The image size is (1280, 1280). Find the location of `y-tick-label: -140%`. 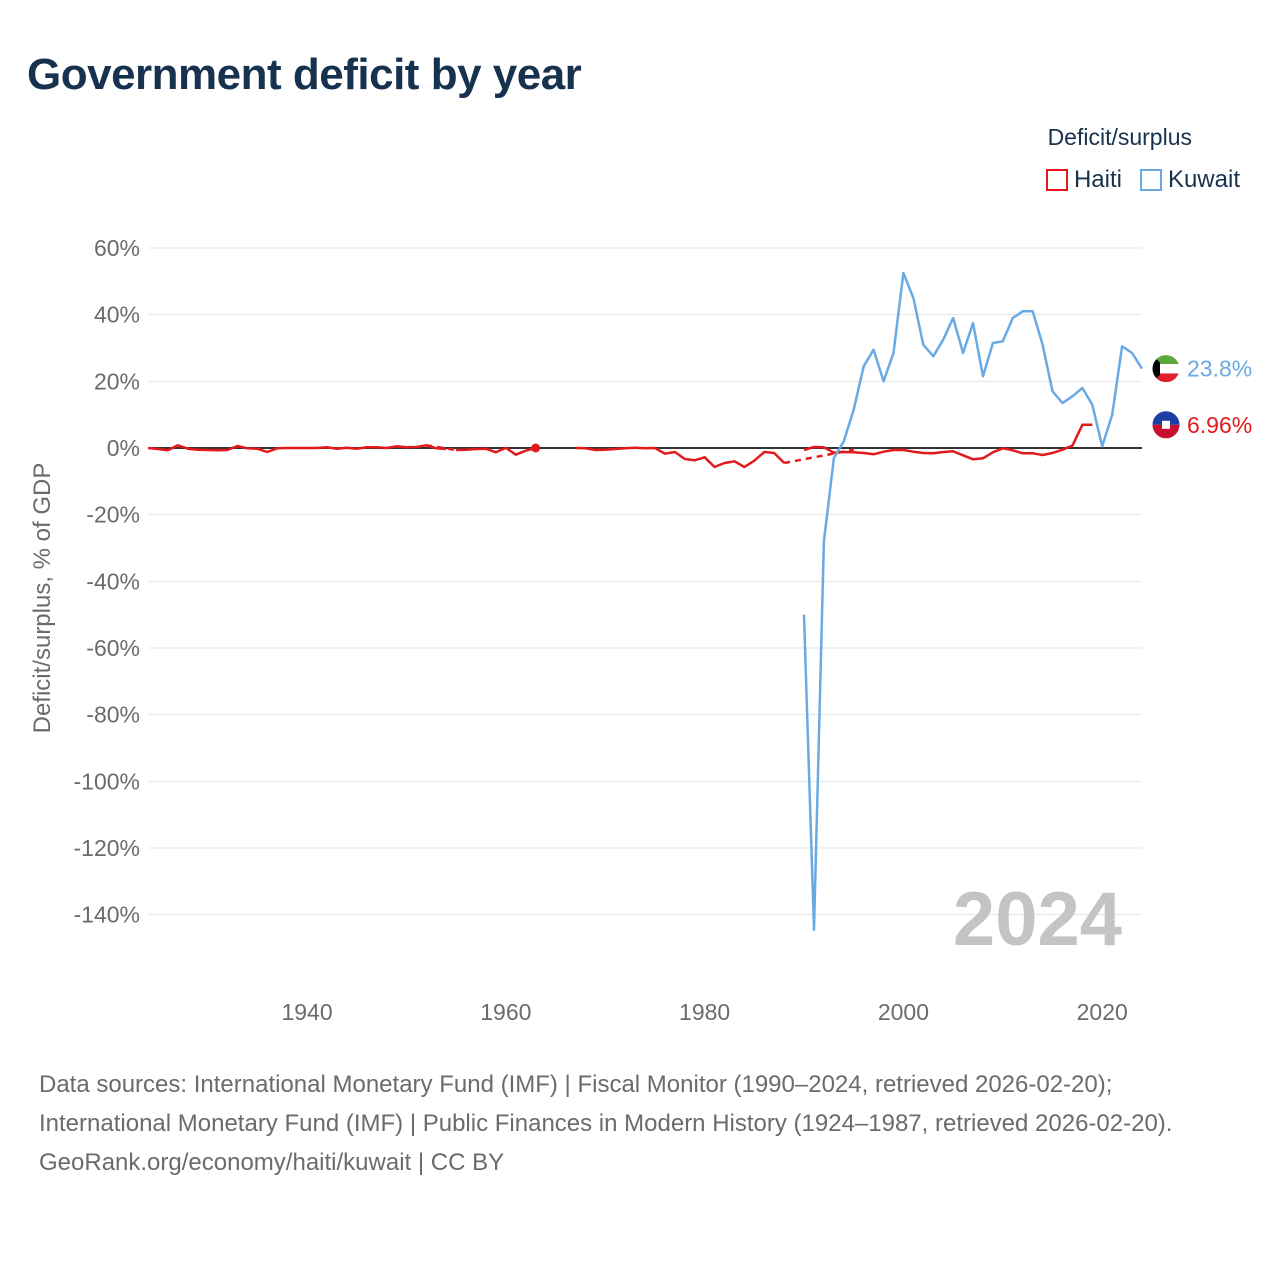

y-tick-label: -140% is located at coordinates (107, 915).